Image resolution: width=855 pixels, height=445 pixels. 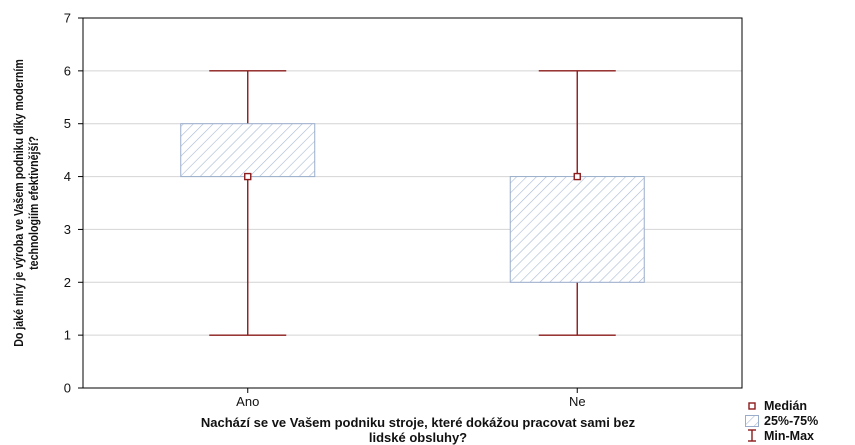 What do you see at coordinates (418, 437) in the screenshot?
I see `x-axis-label-line2: lidské obsluhy?` at bounding box center [418, 437].